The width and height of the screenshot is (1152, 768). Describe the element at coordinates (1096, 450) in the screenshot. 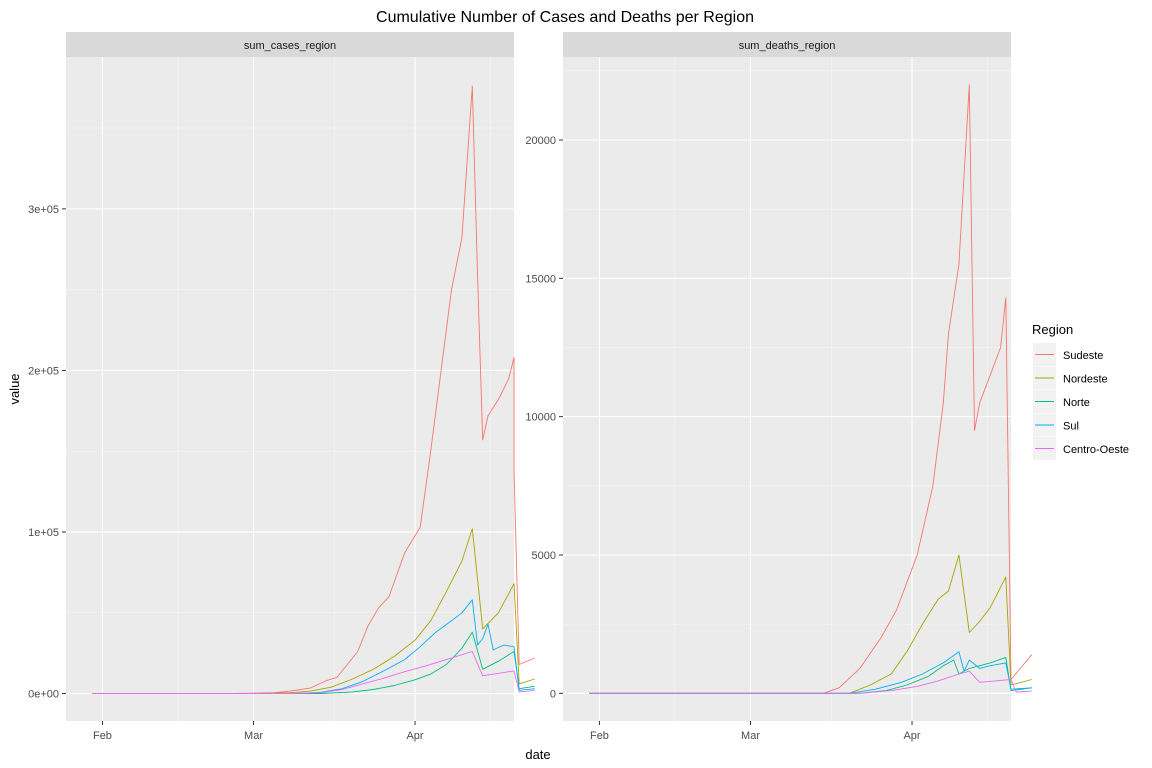

I see `legend-label: Centro-Oeste` at that location.